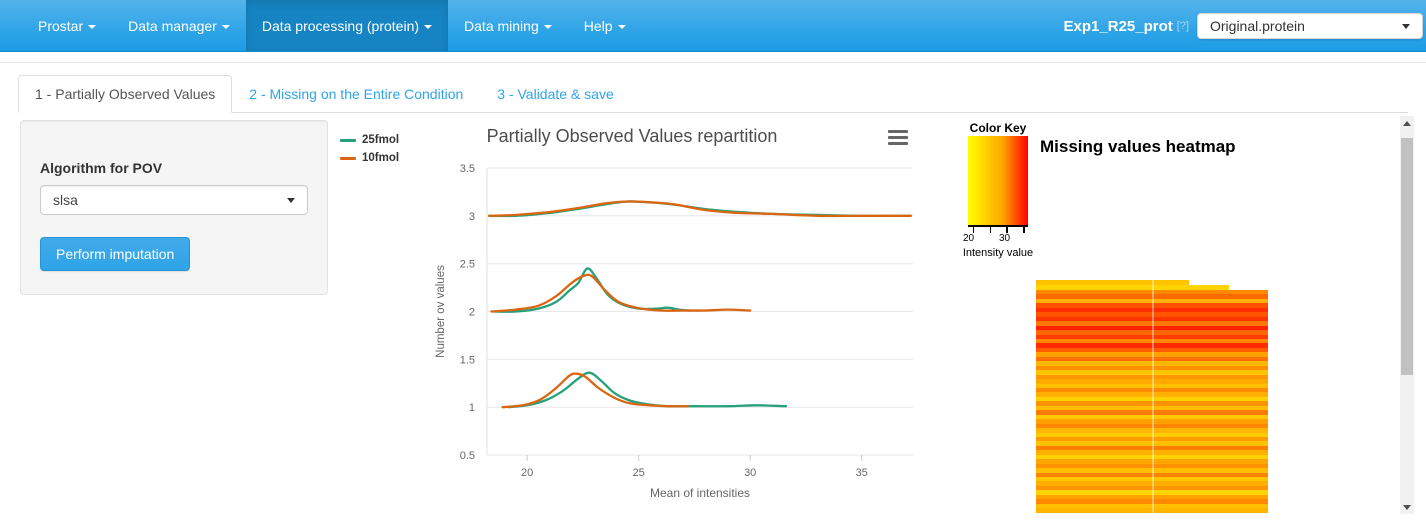 The width and height of the screenshot is (1426, 525). I want to click on navbar-right: Exp1_R25_prot [?] Original.protein, so click(1243, 26).